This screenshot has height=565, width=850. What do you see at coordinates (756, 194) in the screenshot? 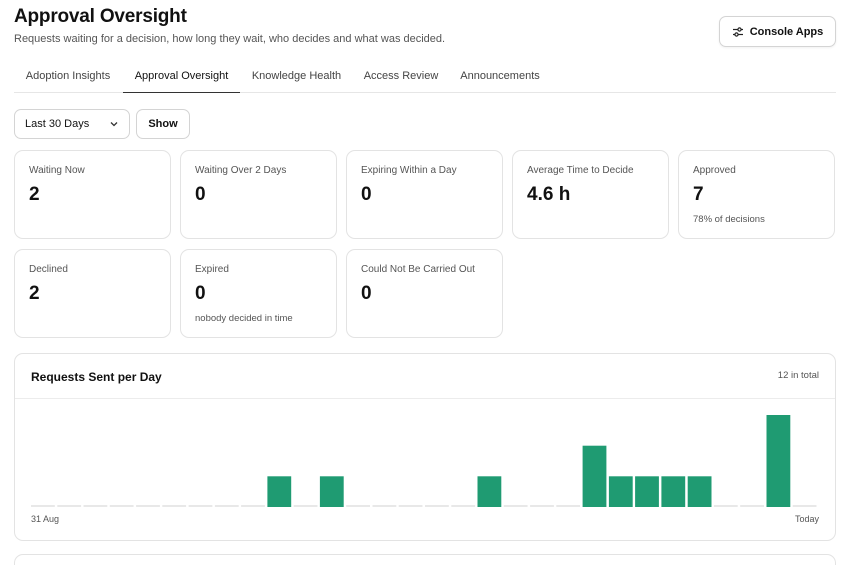
I see `stat-card-approved: Approved 7 78% of decisions` at bounding box center [756, 194].